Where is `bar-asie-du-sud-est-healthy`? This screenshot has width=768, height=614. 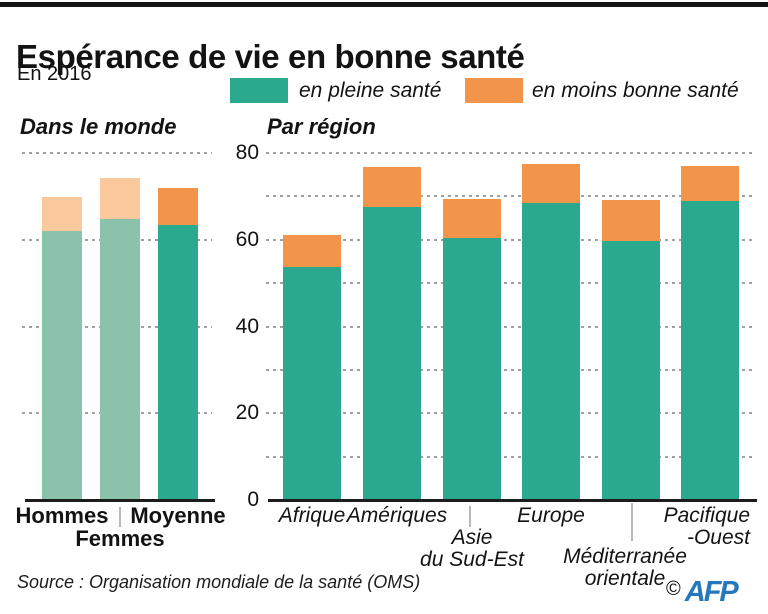
bar-asie-du-sud-est-healthy is located at coordinates (472, 369).